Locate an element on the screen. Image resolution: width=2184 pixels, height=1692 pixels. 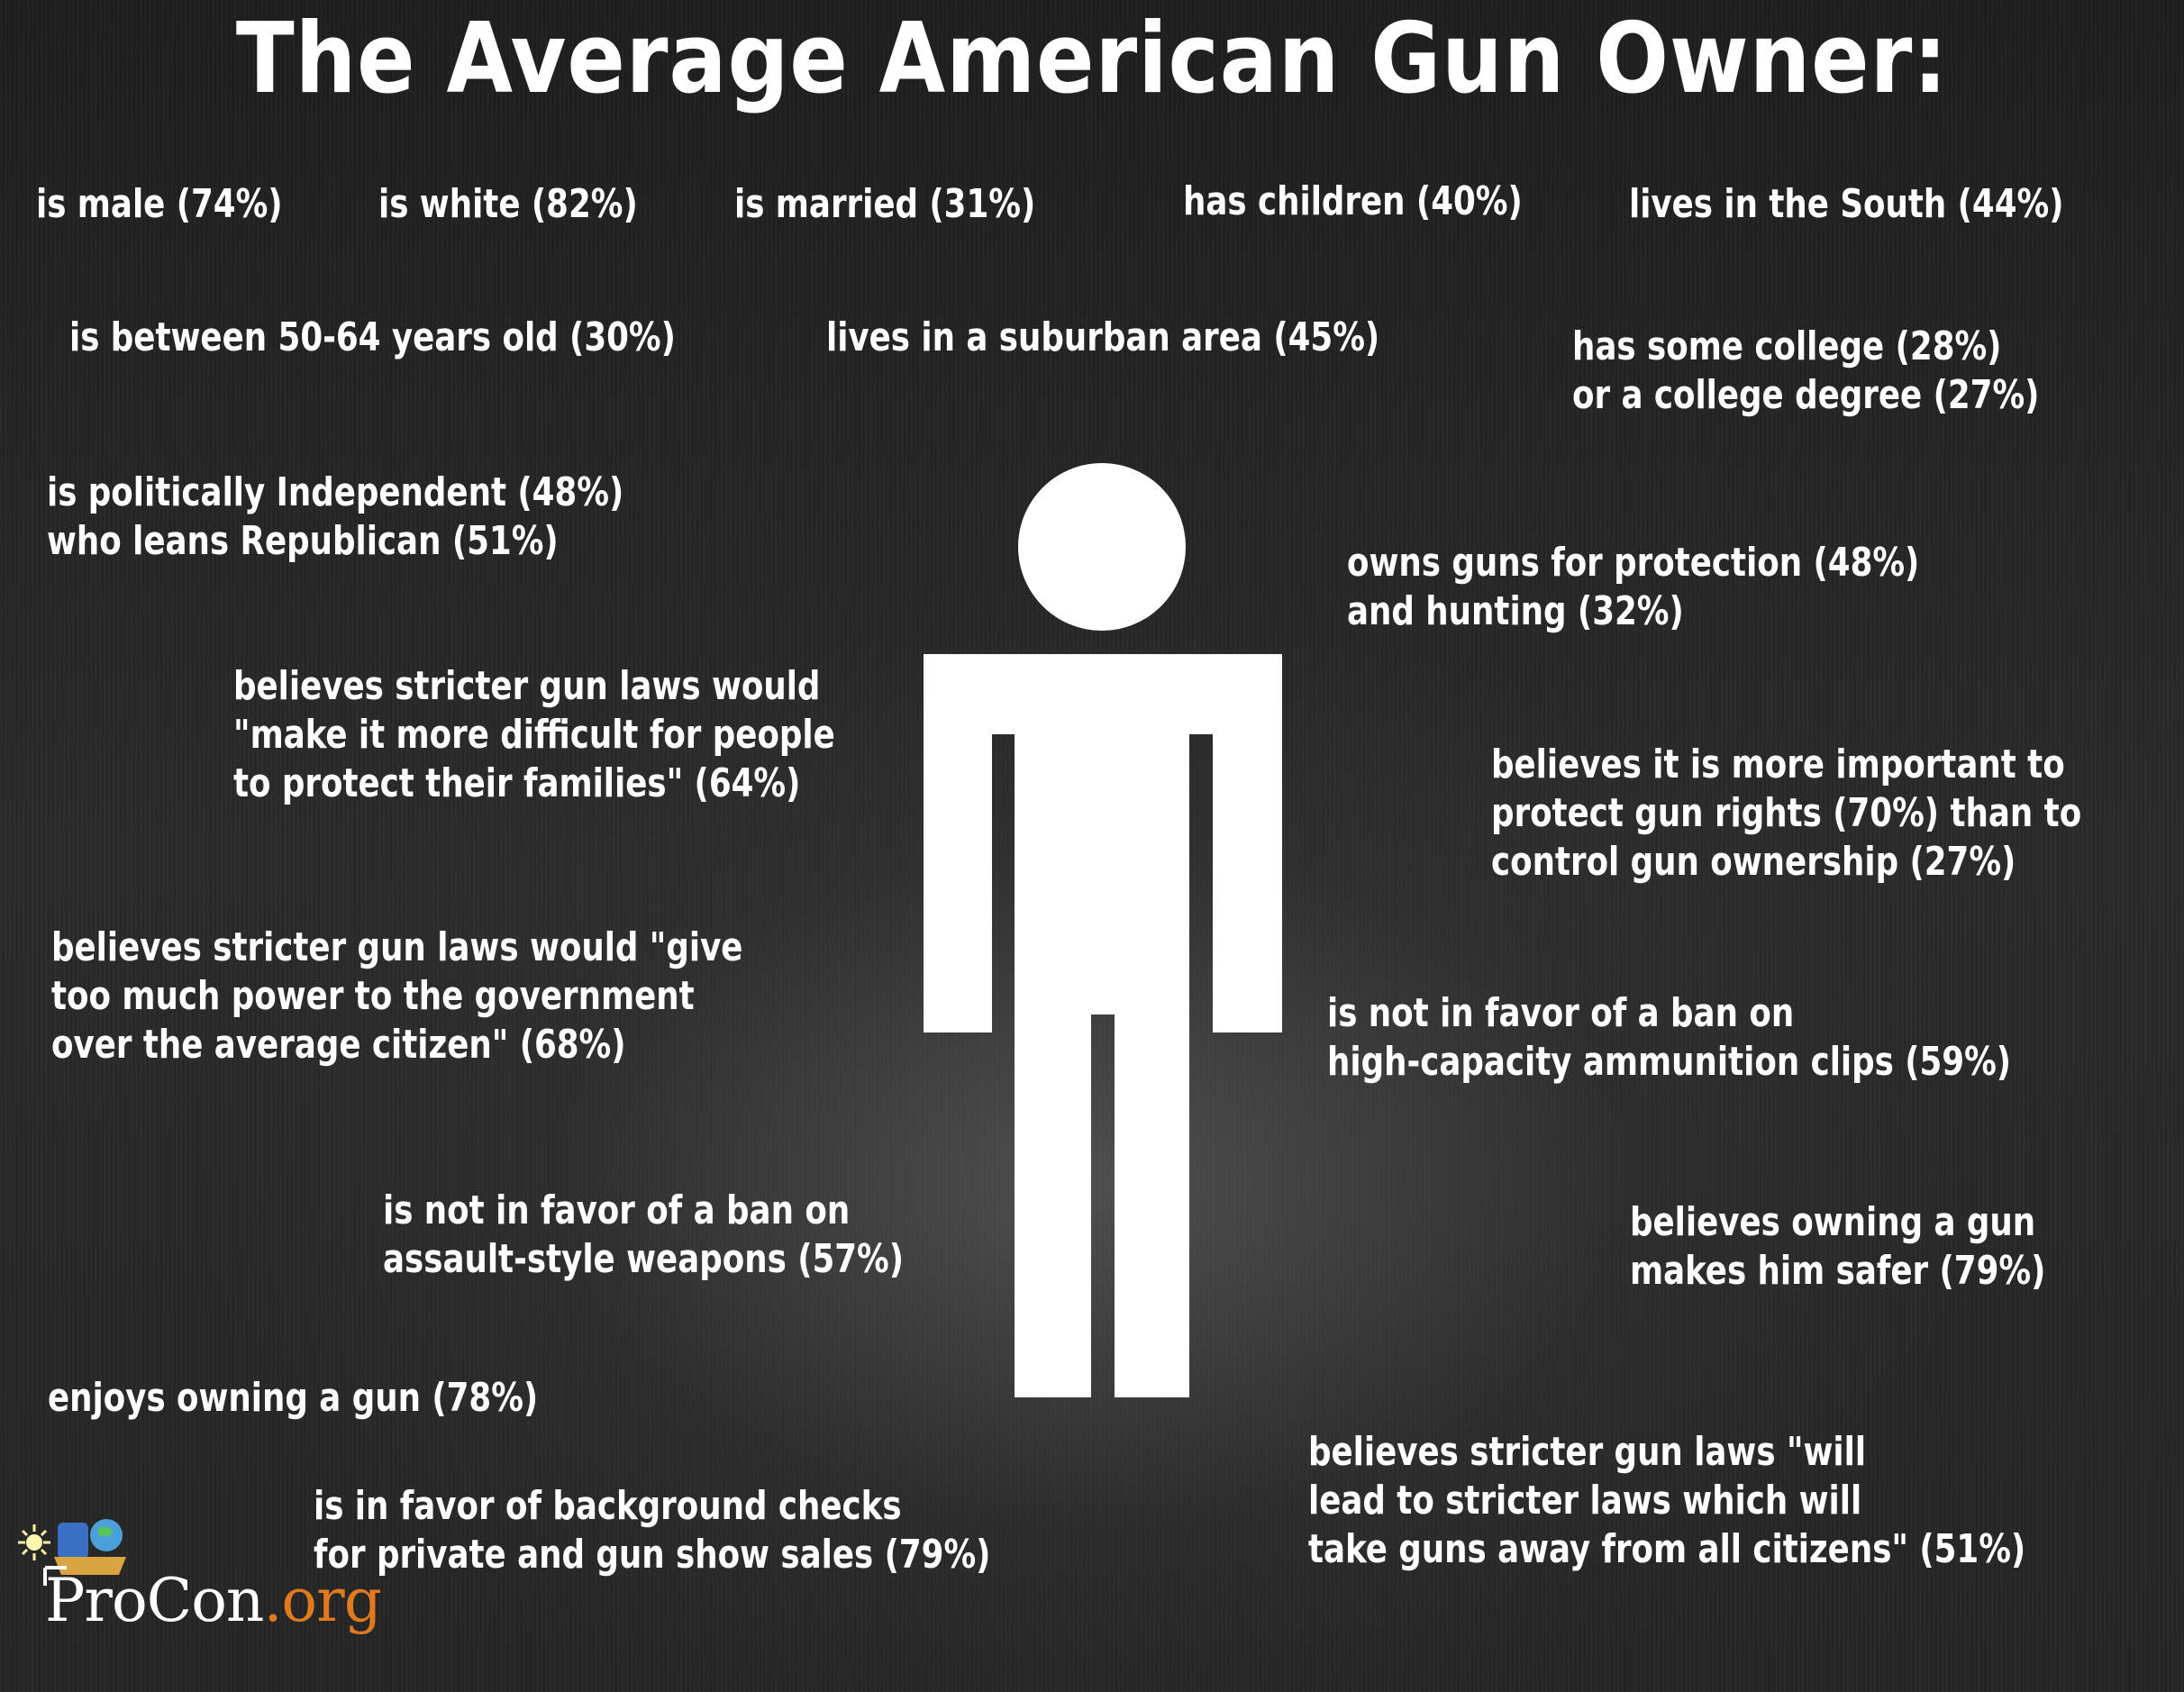
fact-age: is between 50-64 years old (30%) is located at coordinates (372, 337).